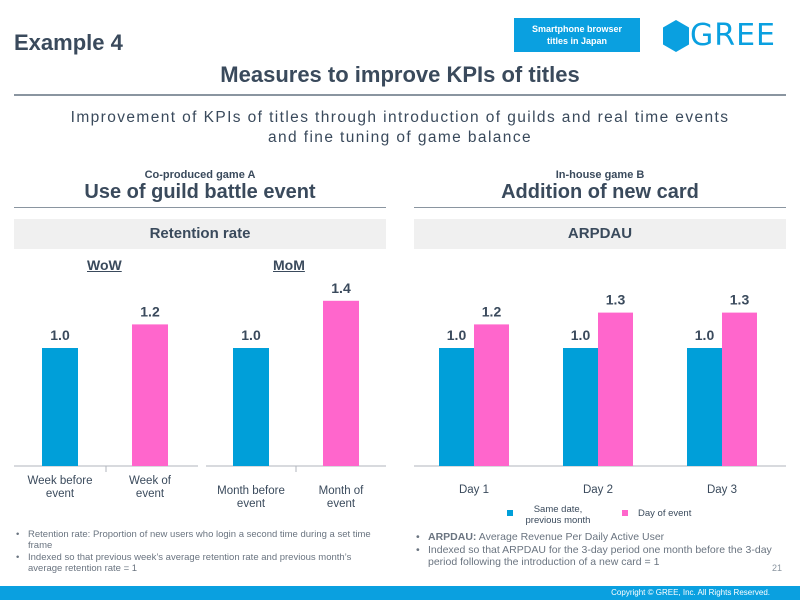 Image resolution: width=800 pixels, height=600 pixels. What do you see at coordinates (289, 265) in the screenshot?
I see `mom-label: MoM` at bounding box center [289, 265].